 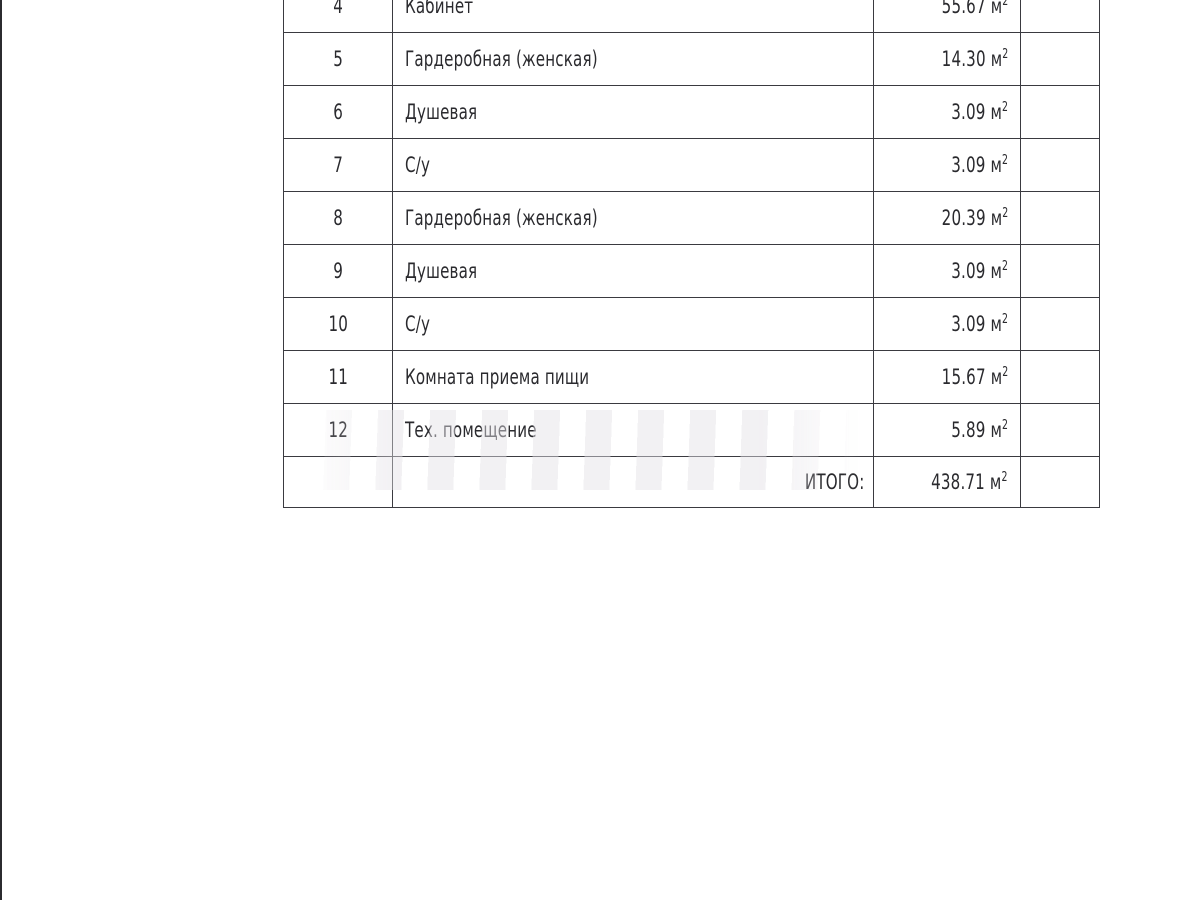 I want to click on table-row: 8 Гардеробная (женская) 20.39 м2, so click(x=691, y=218).